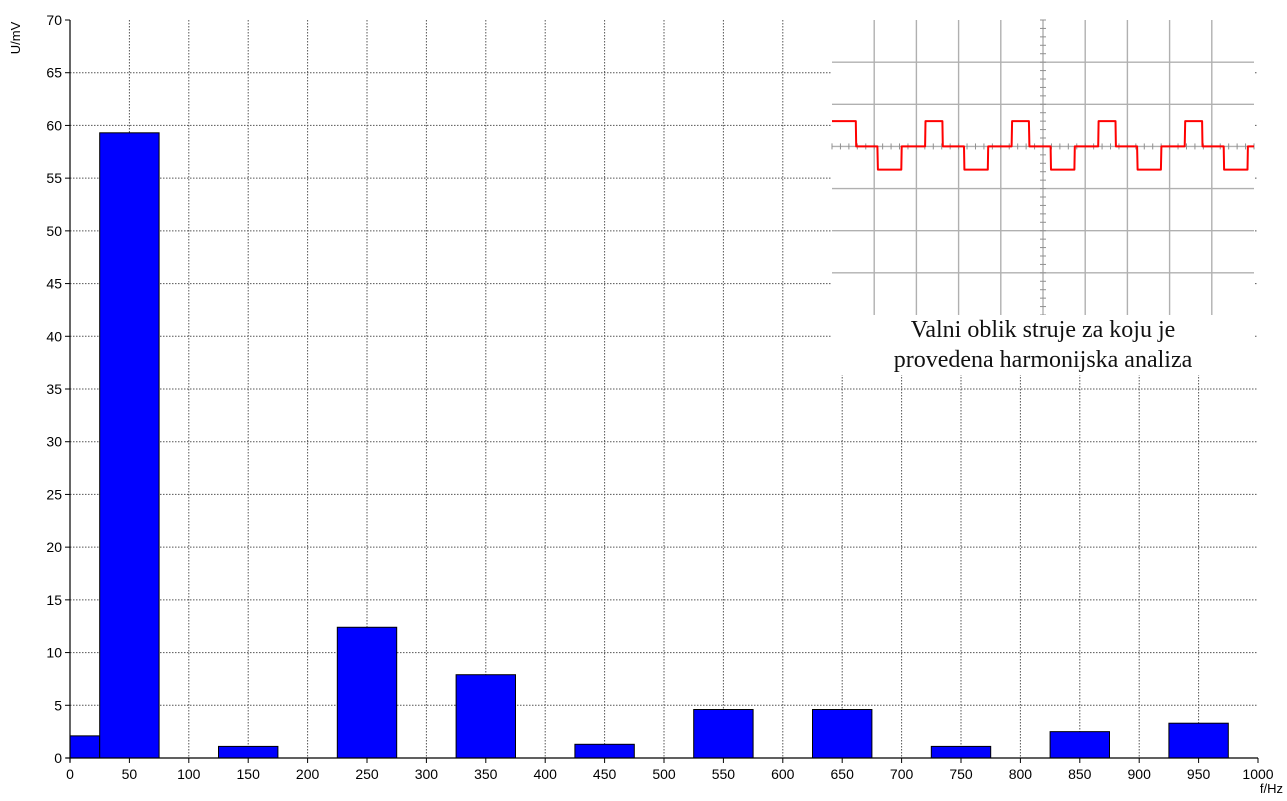 The image size is (1287, 801). Describe the element at coordinates (58, 705) in the screenshot. I see `y-tick-label: 5` at that location.